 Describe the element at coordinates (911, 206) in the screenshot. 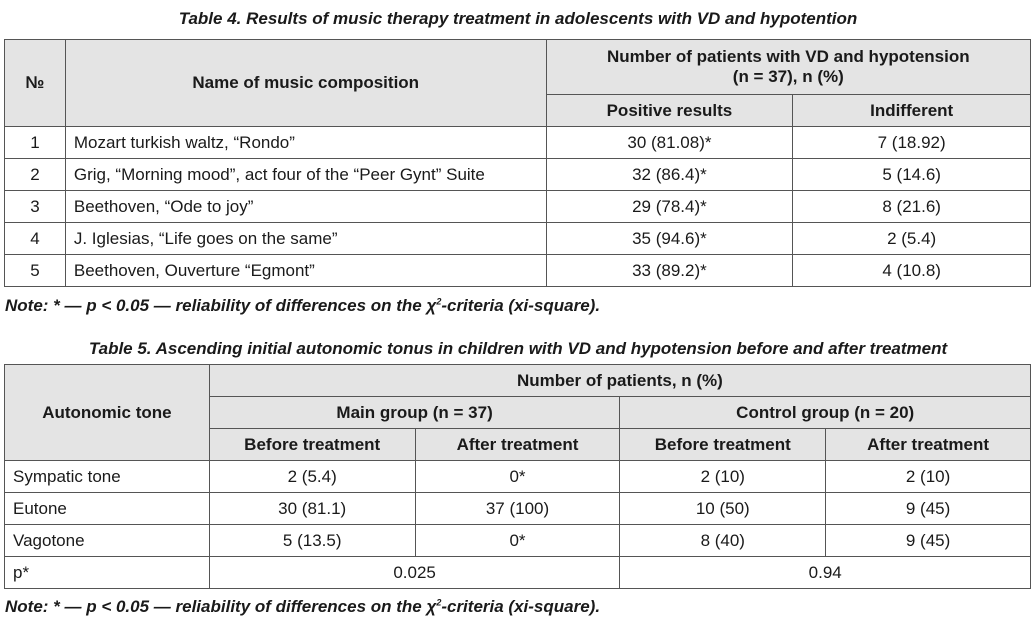

I see `row-indifferent: 8 (21.6)` at that location.